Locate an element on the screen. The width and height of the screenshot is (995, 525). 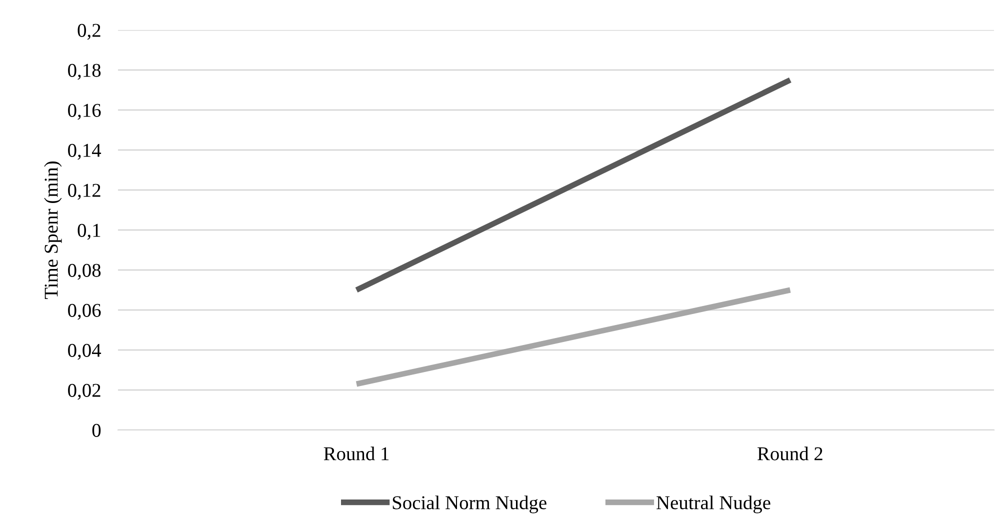
y-tick-label: 0 is located at coordinates (96, 430).